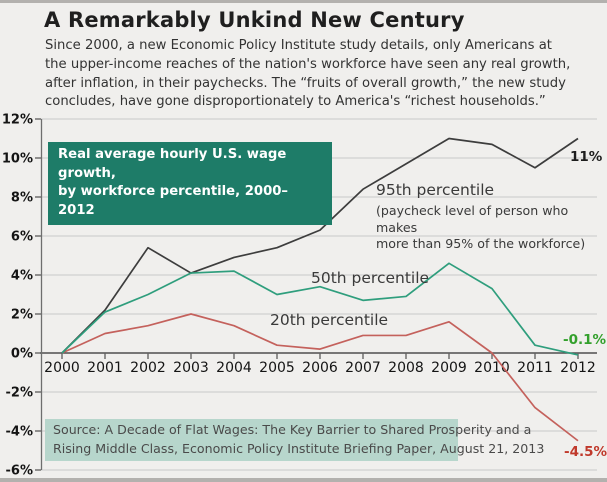  Describe the element at coordinates (191, 368) in the screenshot. I see `x-axis-label: 2003` at that location.